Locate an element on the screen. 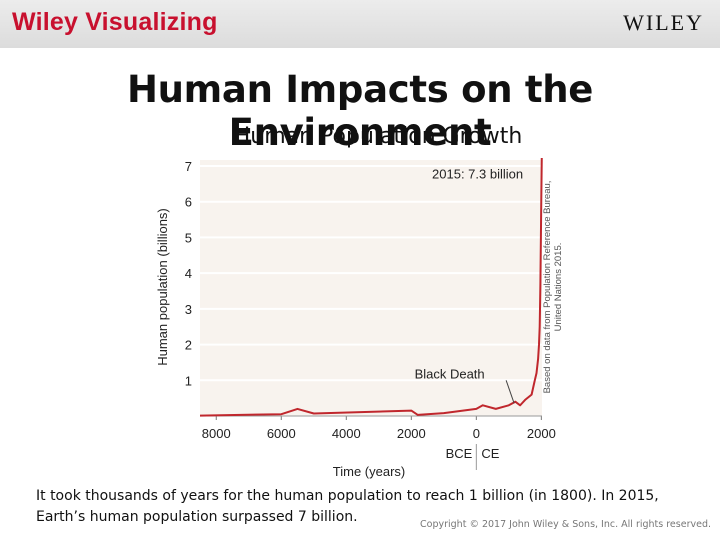 Image resolution: width=720 pixels, height=540 pixels. chart-title: Human Population Growth is located at coordinates (378, 136).